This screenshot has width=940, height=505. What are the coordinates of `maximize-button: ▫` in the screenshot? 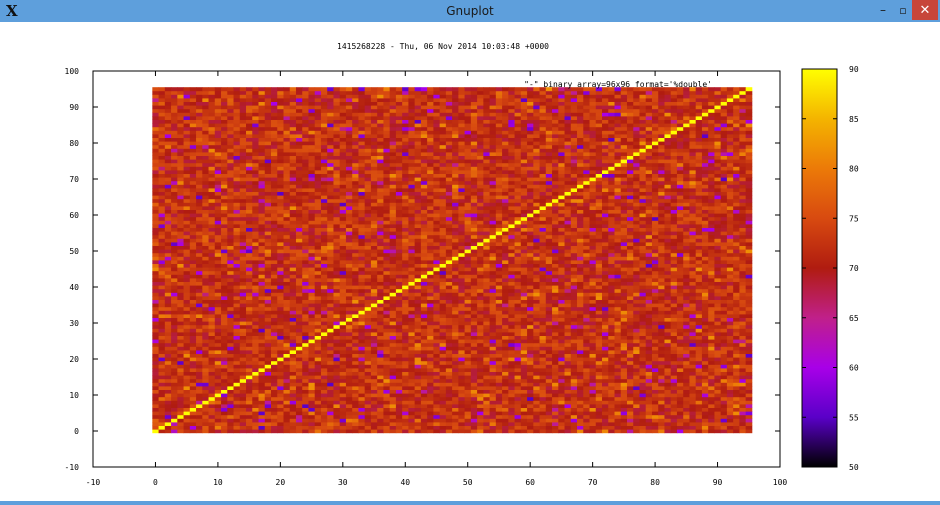 It's located at (903, 10).